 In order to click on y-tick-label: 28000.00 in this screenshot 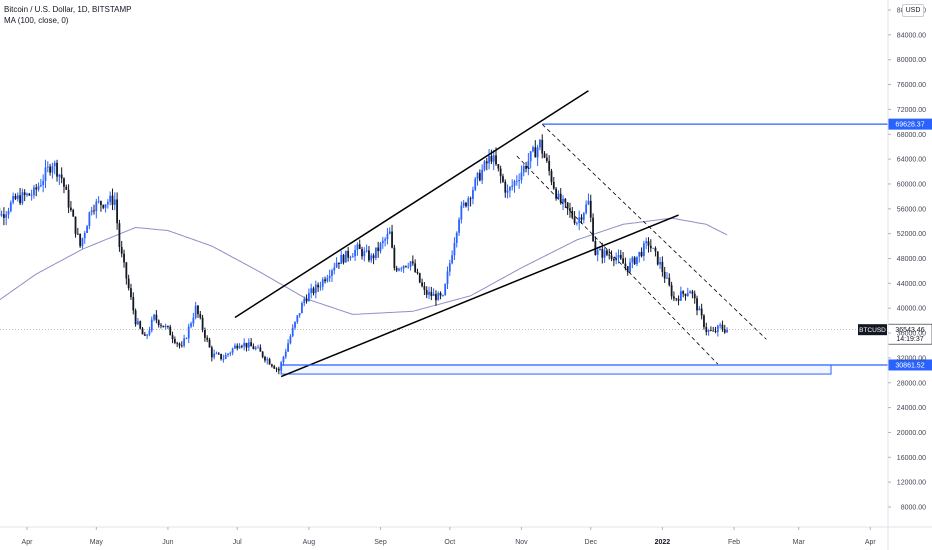, I will do `click(911, 383)`.